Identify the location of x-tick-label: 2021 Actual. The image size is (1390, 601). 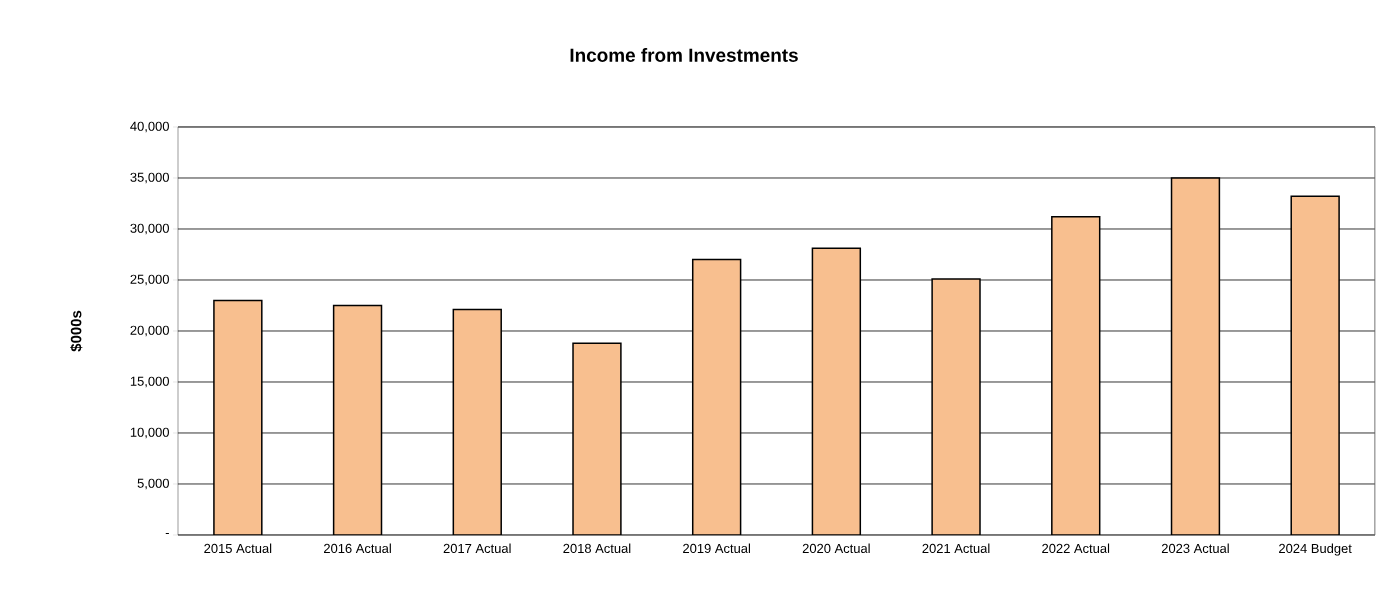
(956, 548).